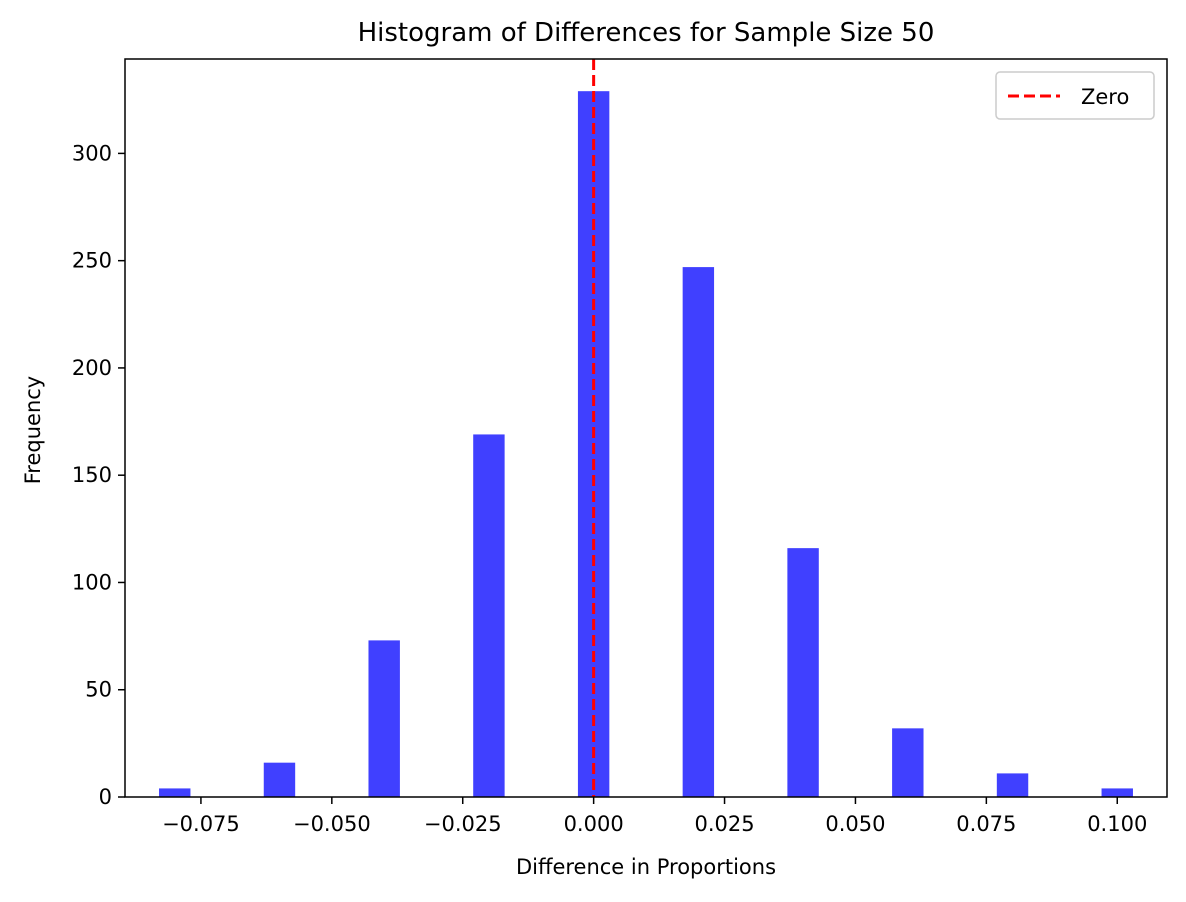 The width and height of the screenshot is (1186, 902). I want to click on legend: Zero, so click(1075, 95).